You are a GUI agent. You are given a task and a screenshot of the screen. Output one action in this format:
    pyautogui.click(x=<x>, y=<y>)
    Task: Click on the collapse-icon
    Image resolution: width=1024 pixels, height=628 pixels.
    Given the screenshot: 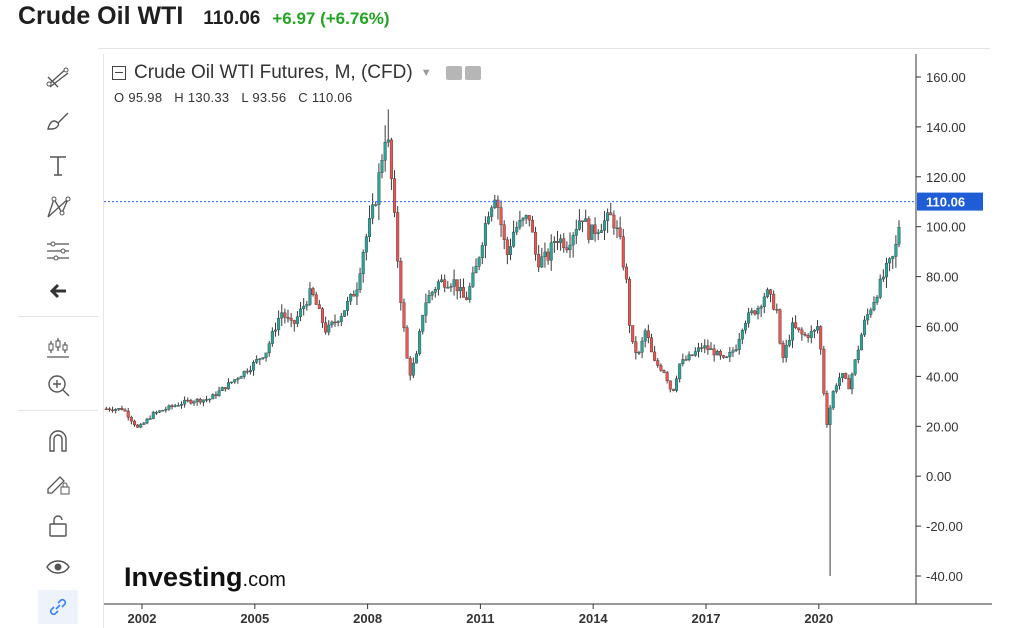 What is the action you would take?
    pyautogui.click(x=119, y=73)
    